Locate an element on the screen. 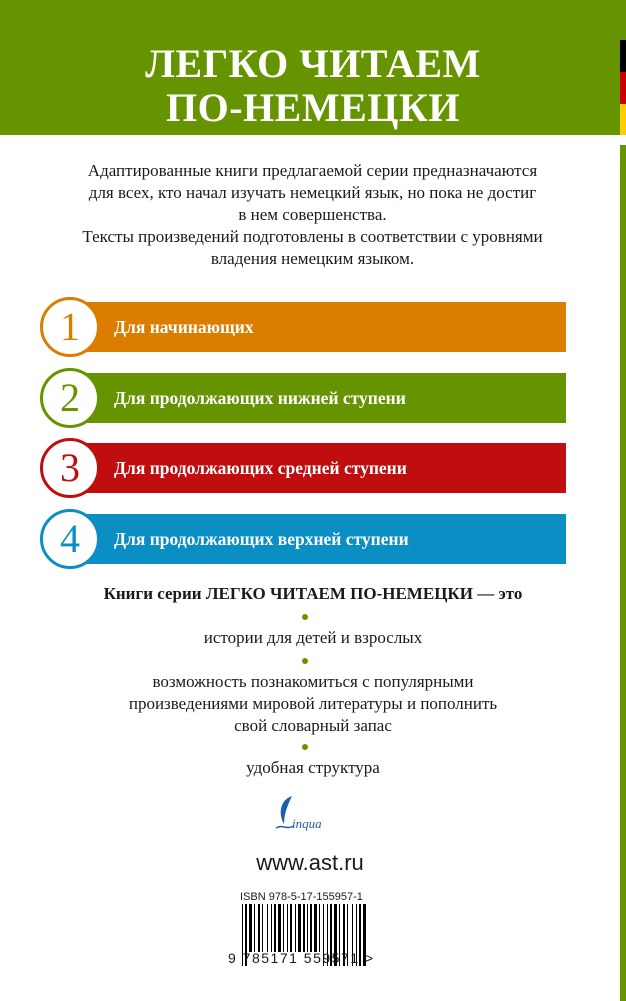 Image resolution: width=626 pixels, height=1001 pixels. series-item: удобная структура is located at coordinates (313, 767).